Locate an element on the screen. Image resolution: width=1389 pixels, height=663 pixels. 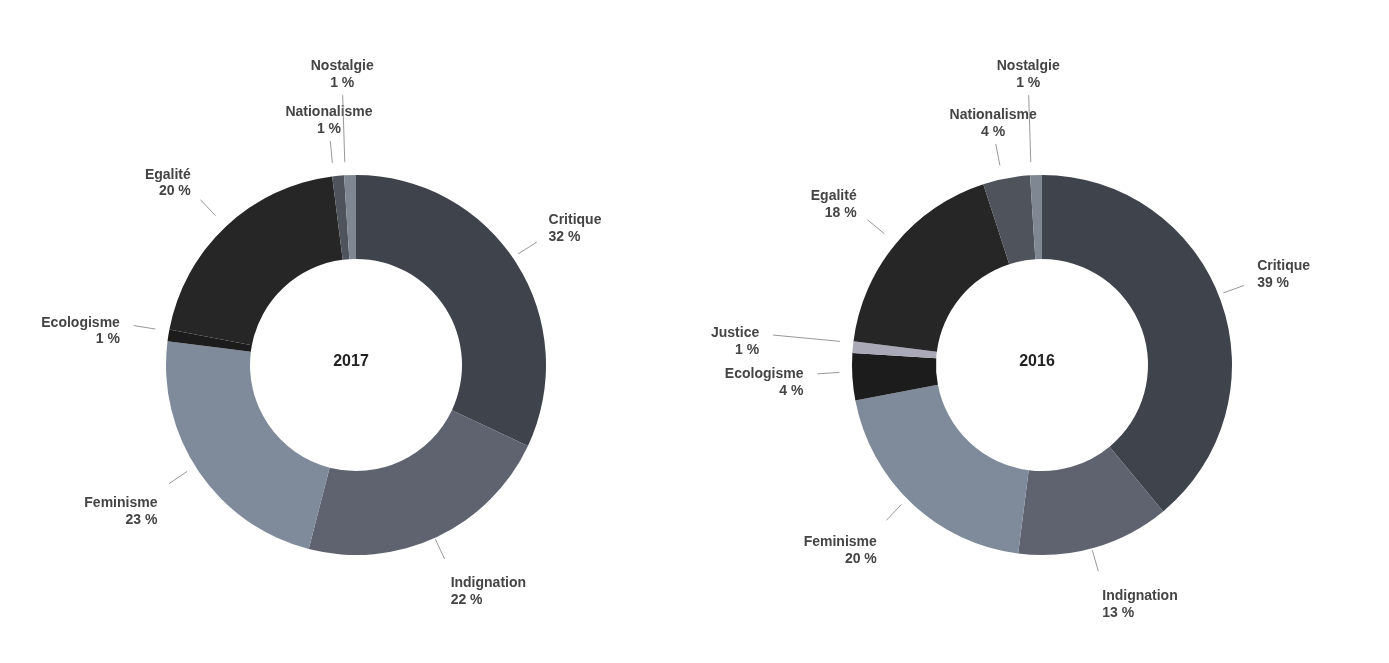
data-label: 39 % is located at coordinates (1273, 281).